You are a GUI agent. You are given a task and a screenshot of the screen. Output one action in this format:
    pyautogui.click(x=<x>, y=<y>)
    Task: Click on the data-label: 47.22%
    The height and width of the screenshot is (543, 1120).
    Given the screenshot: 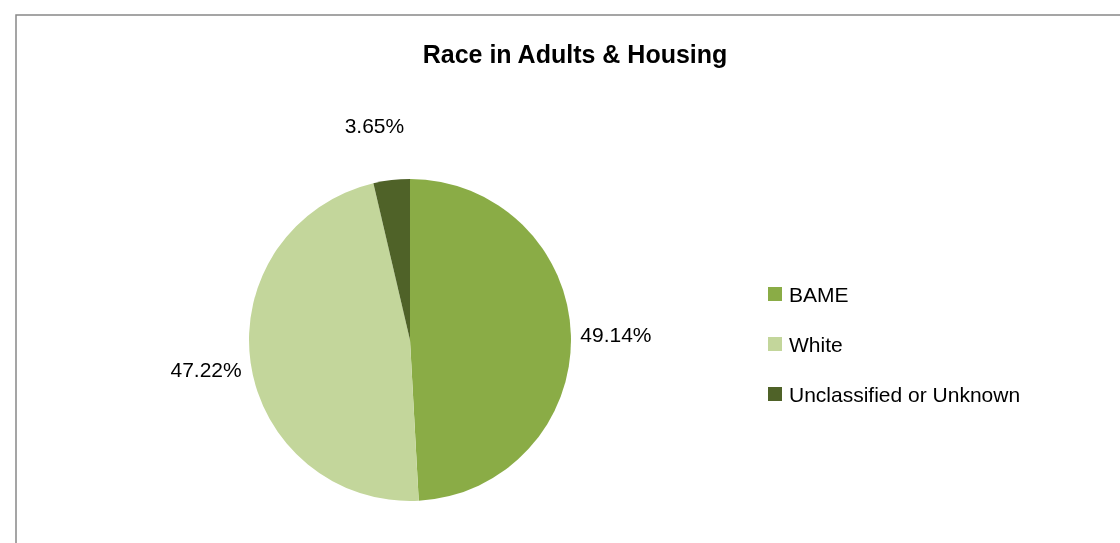 What is the action you would take?
    pyautogui.click(x=206, y=369)
    